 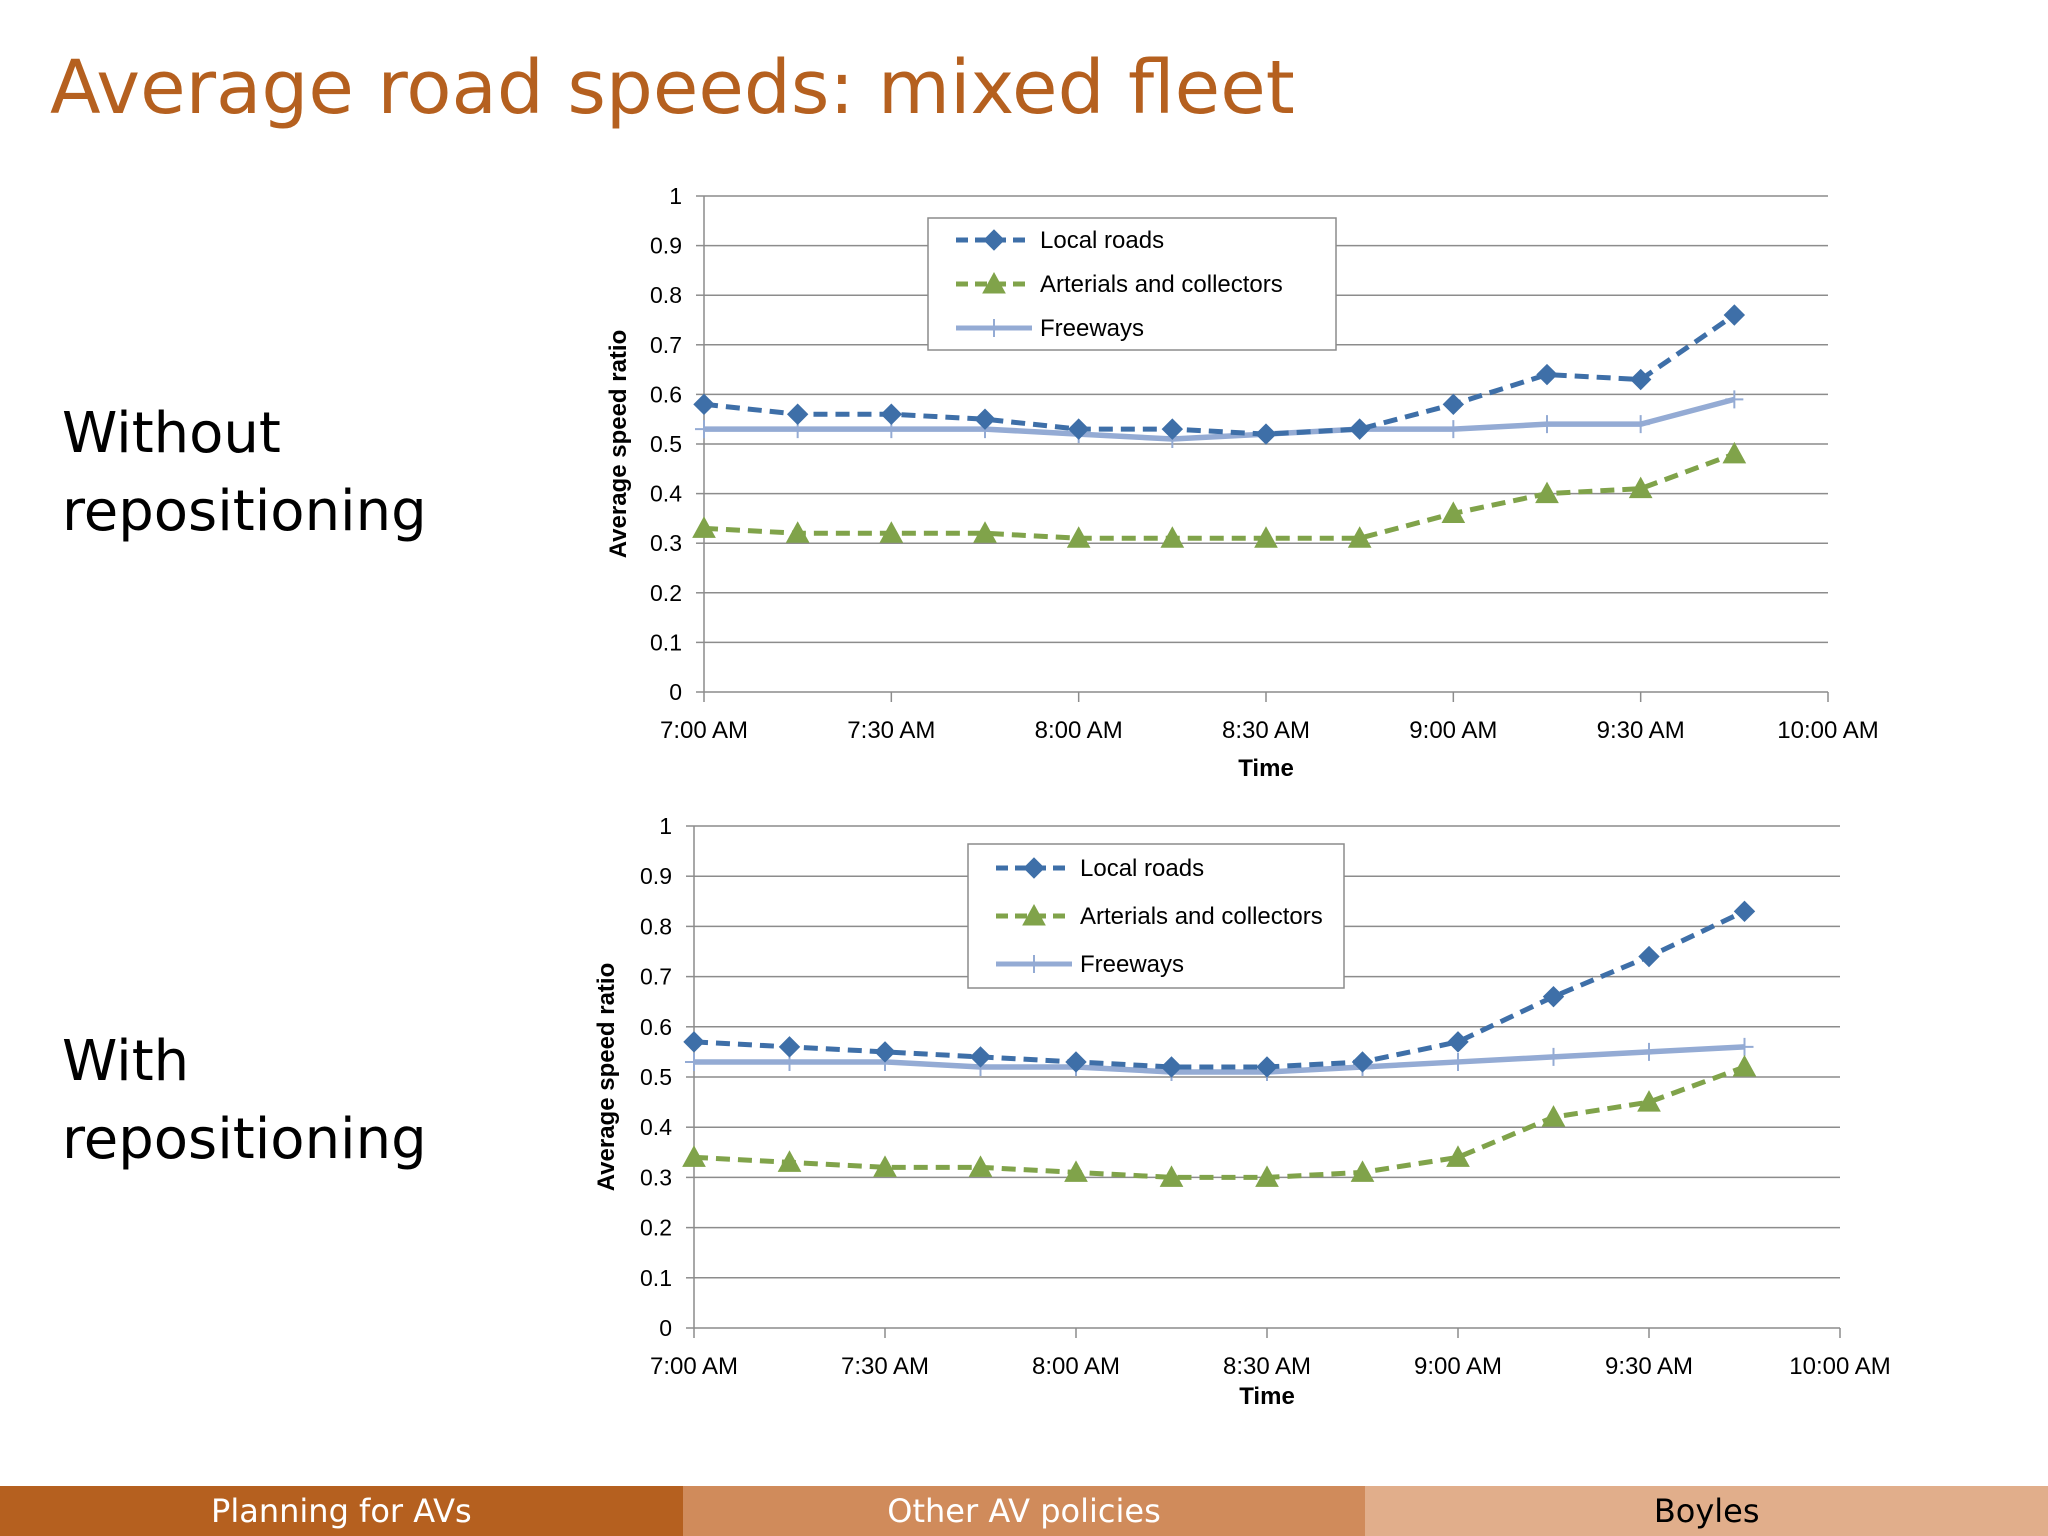 What do you see at coordinates (244, 1101) in the screenshot?
I see `row-label-with-repositioning: With repositioning` at bounding box center [244, 1101].